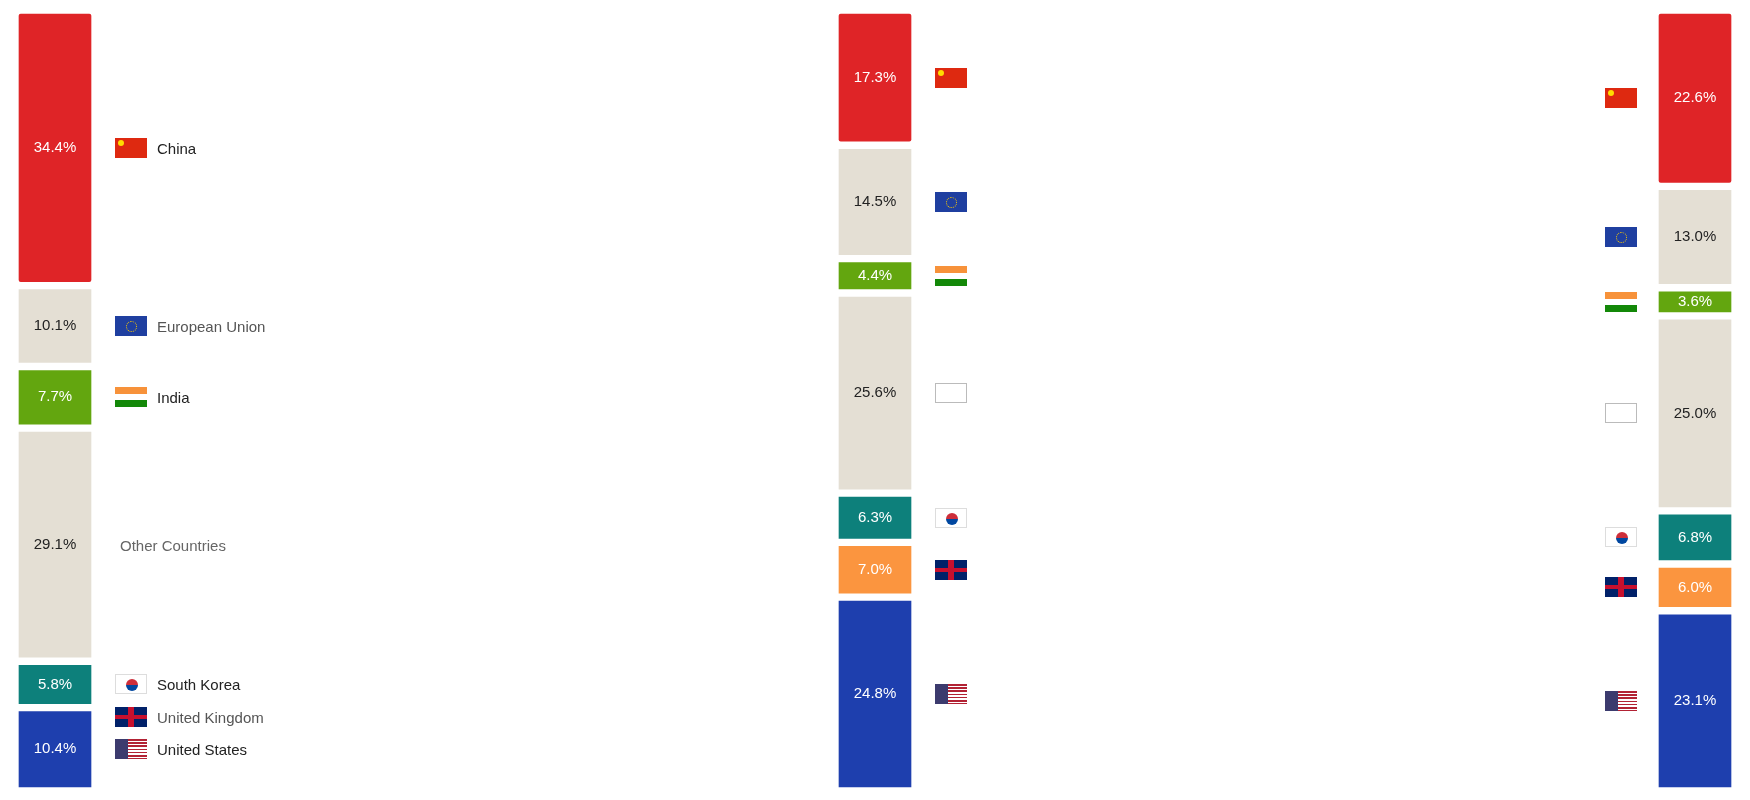 Image resolution: width=1750 pixels, height=800 pixels. I want to click on data-label: 7.0%, so click(875, 568).